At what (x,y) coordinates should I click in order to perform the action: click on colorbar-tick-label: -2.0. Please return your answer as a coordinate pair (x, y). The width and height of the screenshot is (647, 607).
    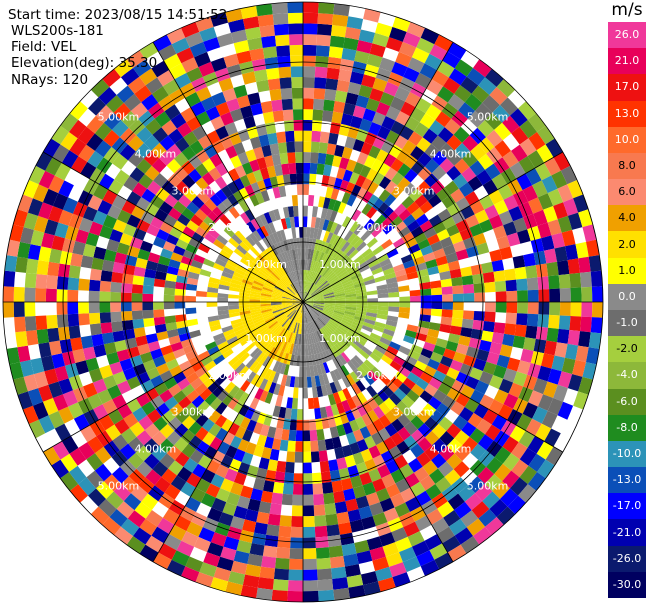
    Looking at the image, I should click on (627, 349).